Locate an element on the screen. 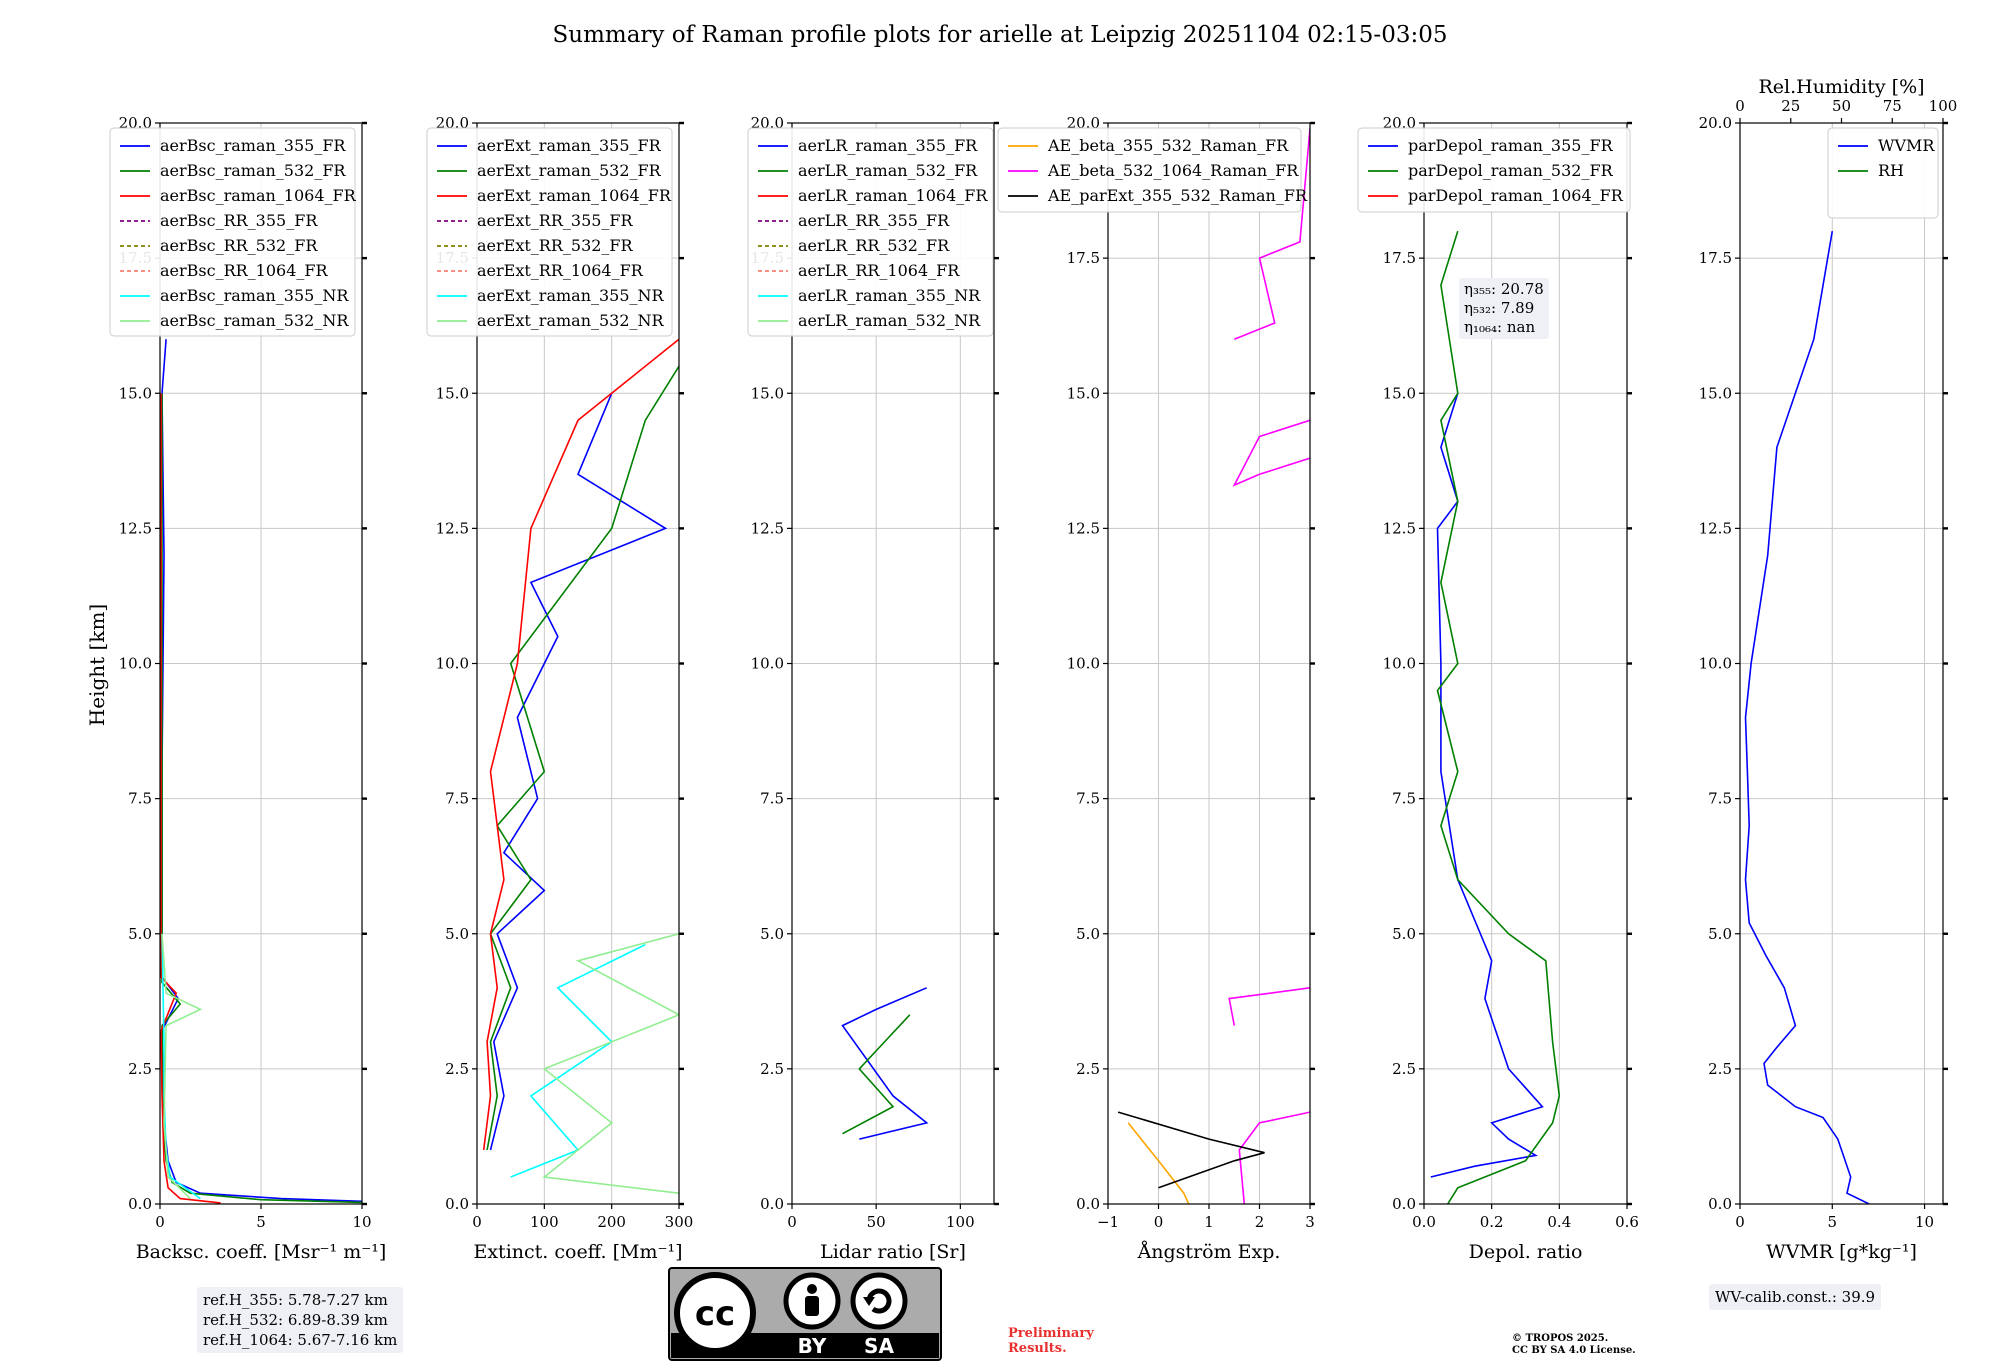  x-axis-label: Extinct. coeff. [Mm⁻¹] is located at coordinates (577, 1252).